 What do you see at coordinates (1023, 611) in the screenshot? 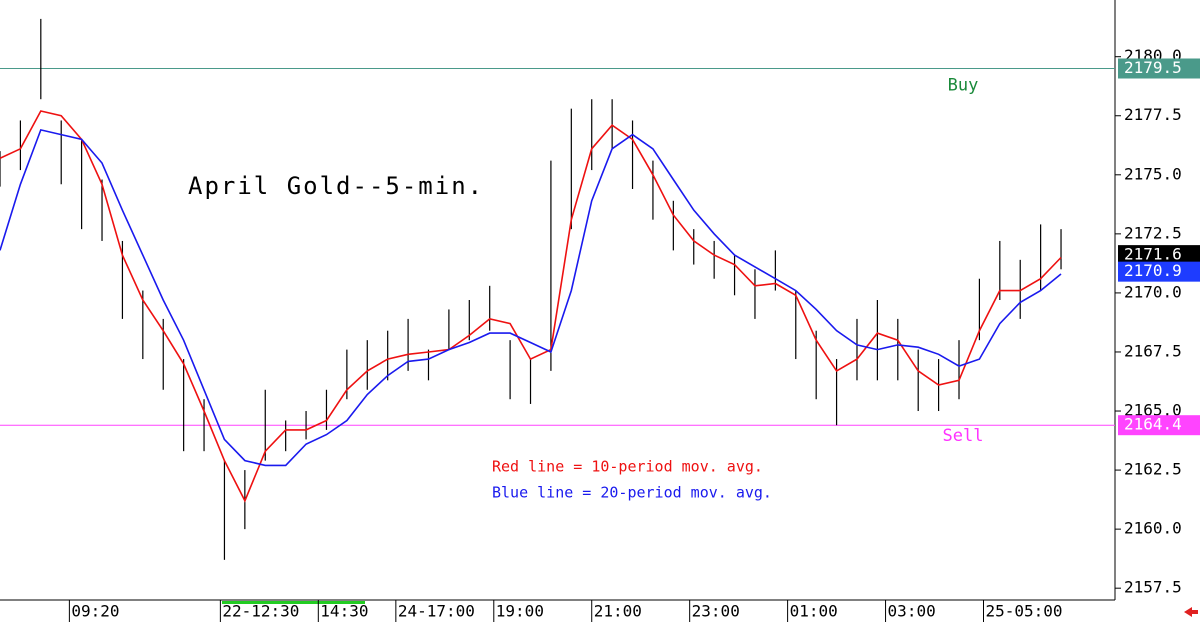
I see `x-tick-label: 25-05:00` at bounding box center [1023, 611].